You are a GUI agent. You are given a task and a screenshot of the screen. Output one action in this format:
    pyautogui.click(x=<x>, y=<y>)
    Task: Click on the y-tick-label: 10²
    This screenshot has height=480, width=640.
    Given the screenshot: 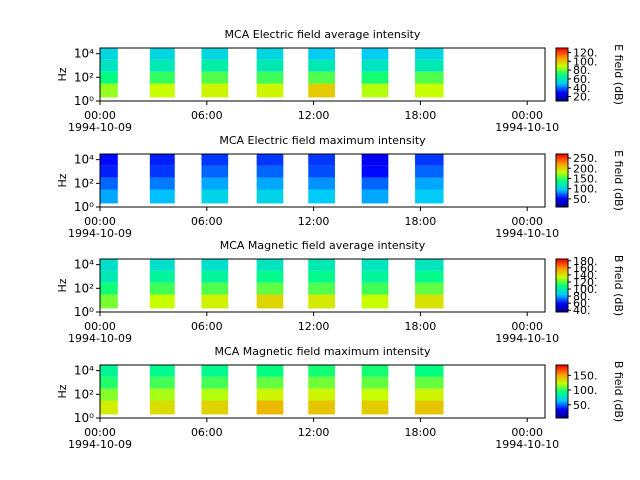 What is the action you would take?
    pyautogui.click(x=84, y=288)
    